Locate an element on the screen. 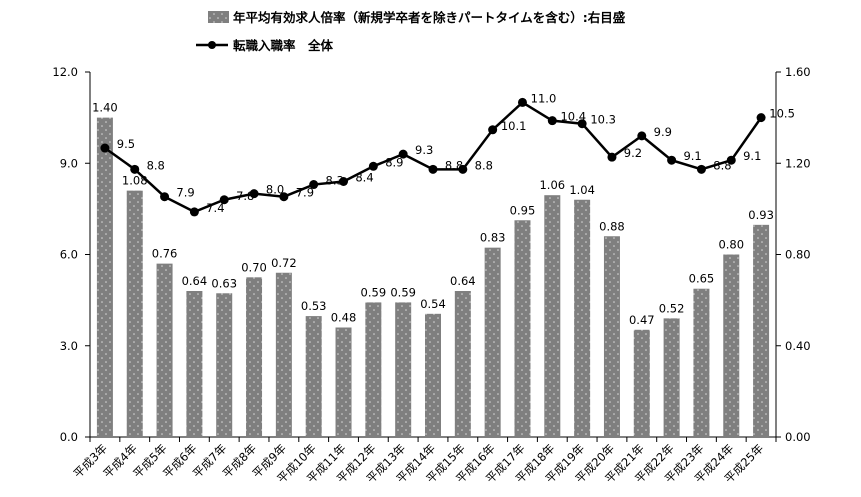 The image size is (861, 497). bar-value-label: 0.65 is located at coordinates (702, 279).